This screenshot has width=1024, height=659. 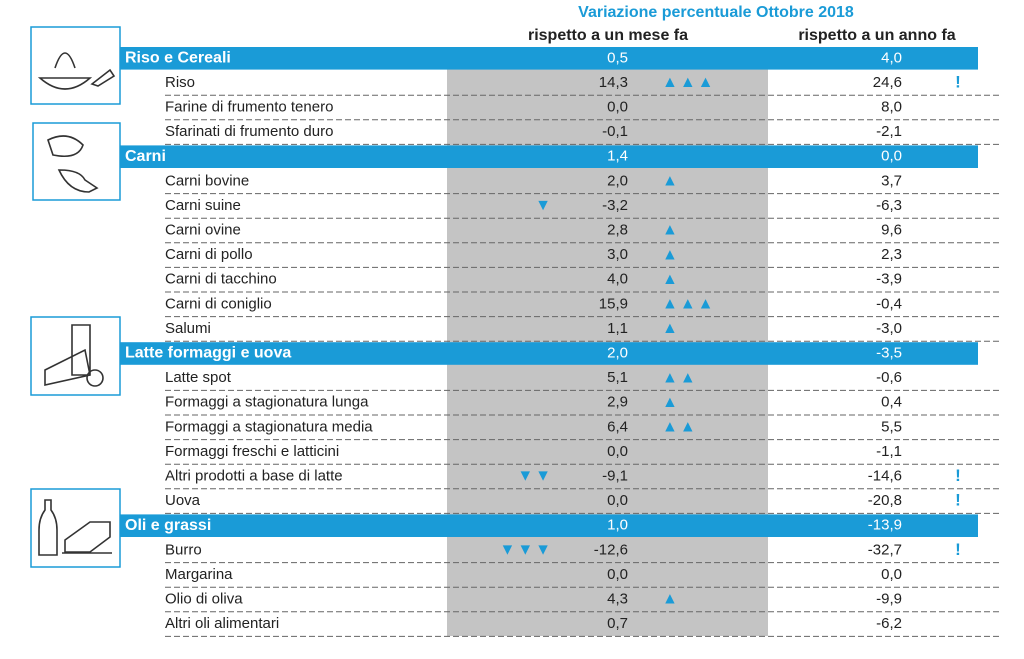 I want to click on item-name: Farine di frumento tenero, so click(x=249, y=106).